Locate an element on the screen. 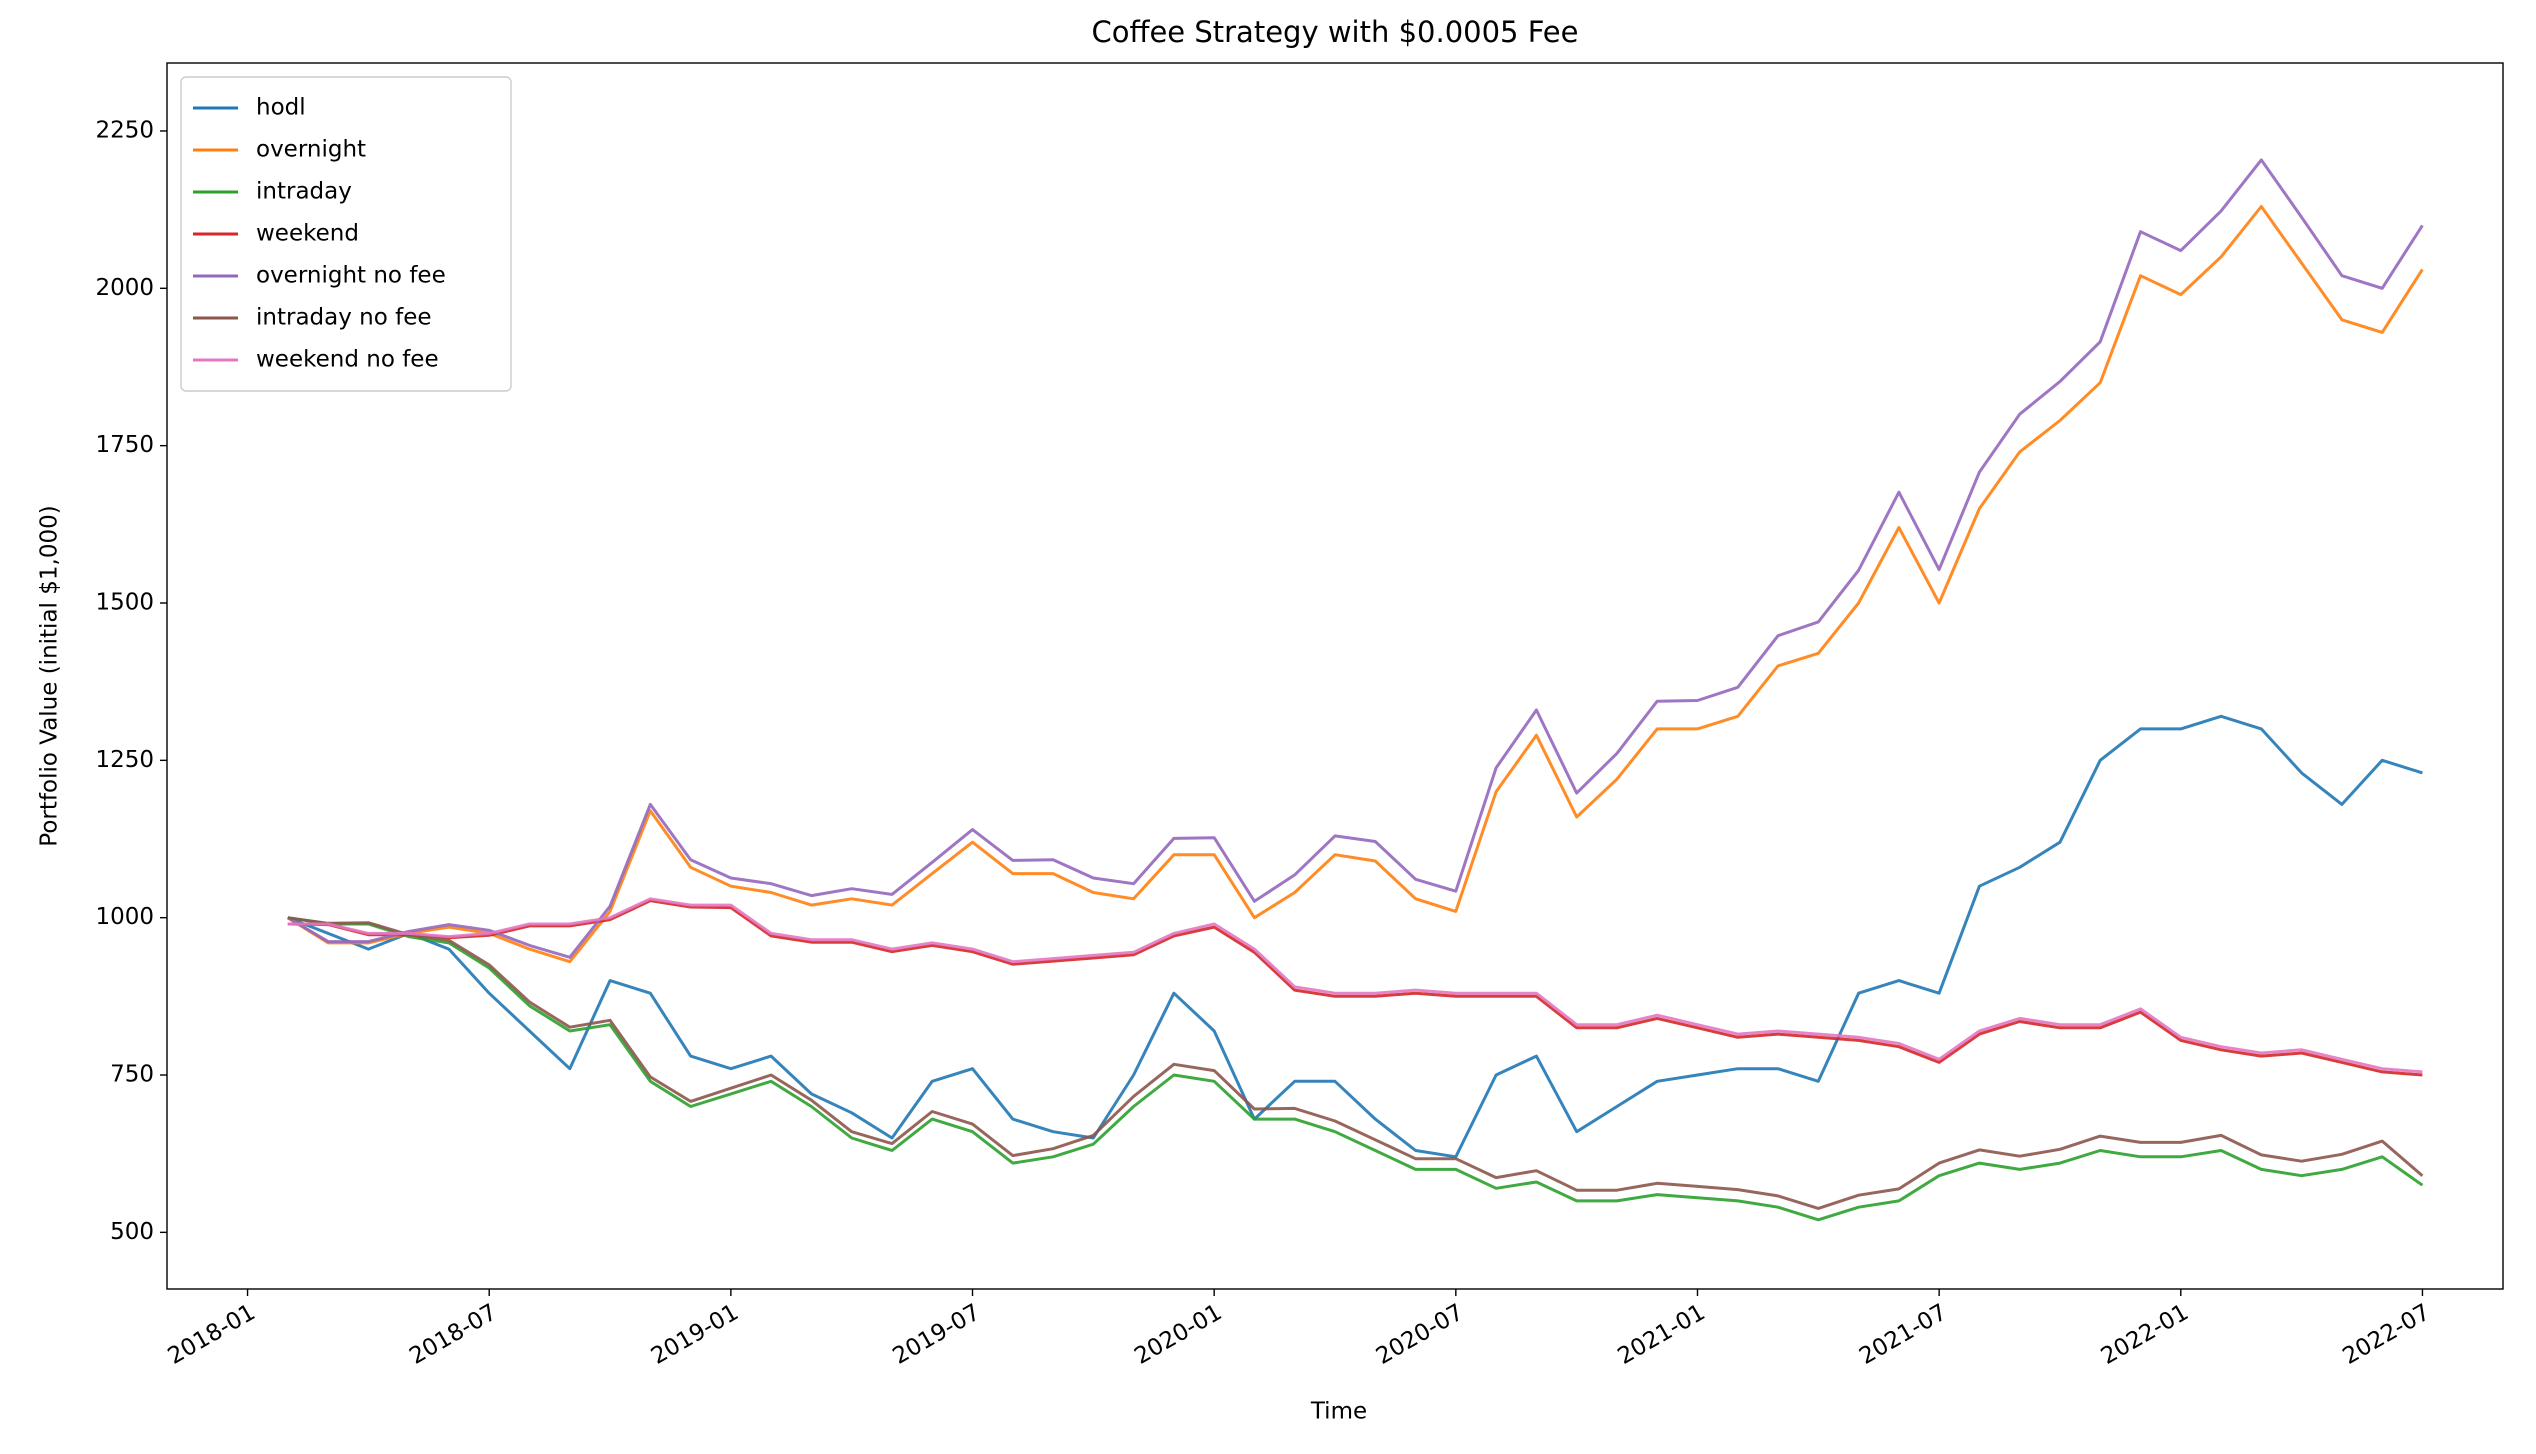 The width and height of the screenshot is (2536, 1454). x-tick-label: 2021-01 is located at coordinates (1661, 1334).